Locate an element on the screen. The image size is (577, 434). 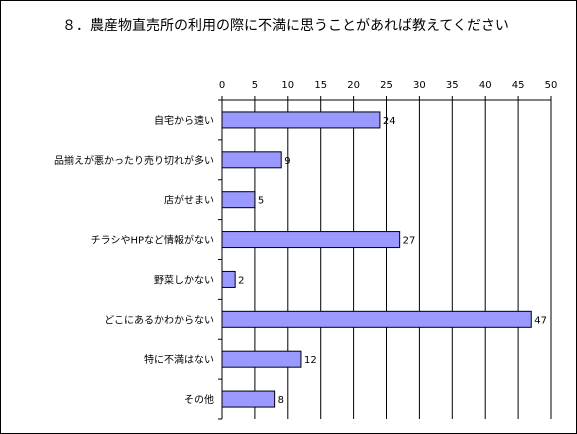
data-label: 9 is located at coordinates (287, 161).